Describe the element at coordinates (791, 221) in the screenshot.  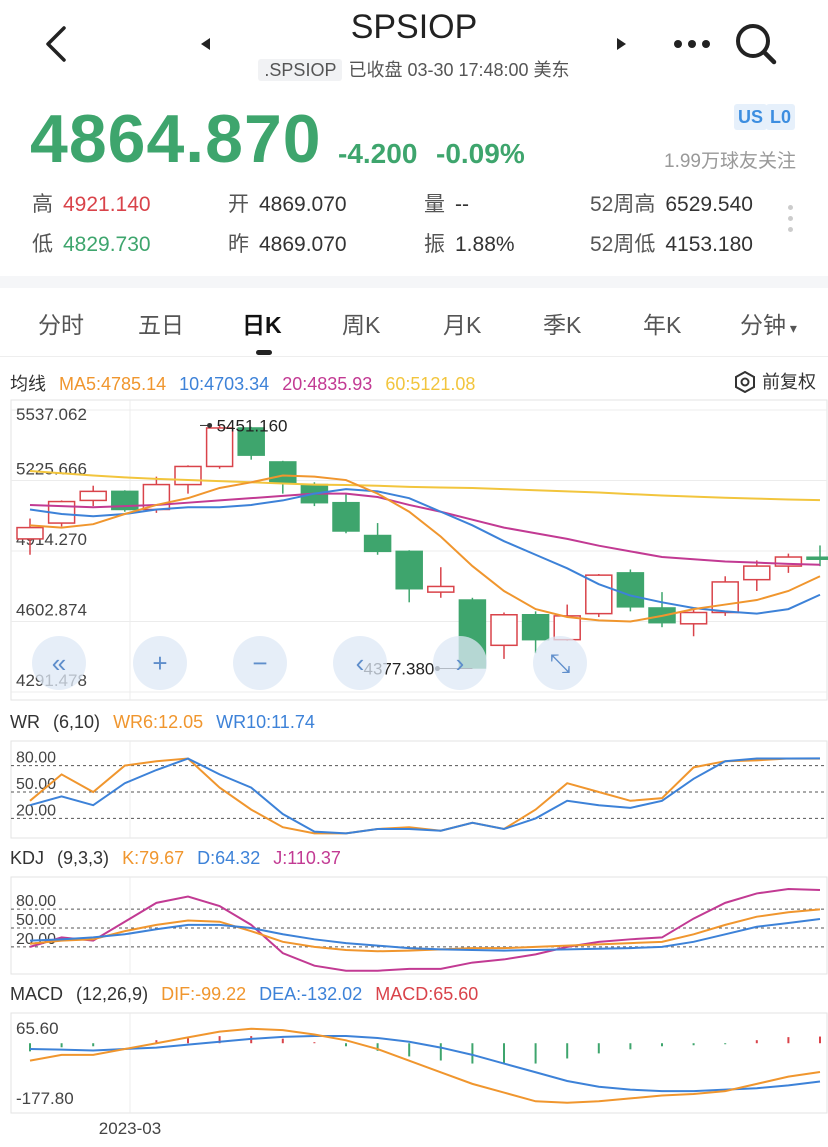
I see `expand-stats-icon` at that location.